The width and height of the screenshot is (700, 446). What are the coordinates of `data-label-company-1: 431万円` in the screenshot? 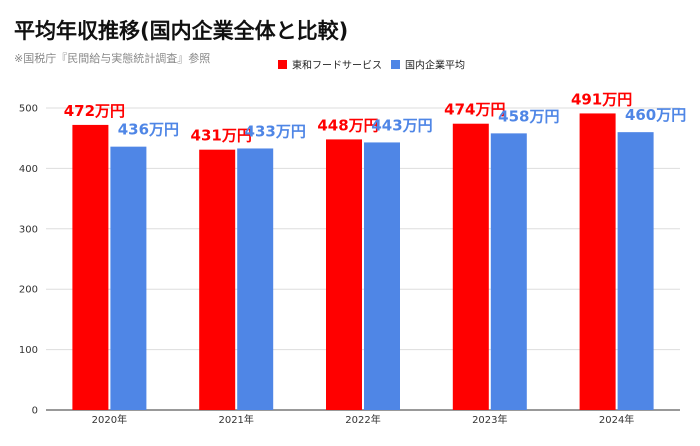 It's located at (221, 136).